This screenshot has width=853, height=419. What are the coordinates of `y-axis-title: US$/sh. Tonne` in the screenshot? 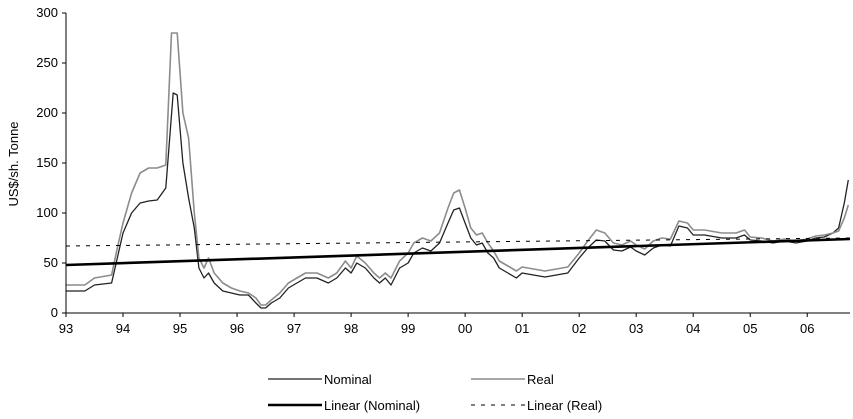 It's located at (13, 163).